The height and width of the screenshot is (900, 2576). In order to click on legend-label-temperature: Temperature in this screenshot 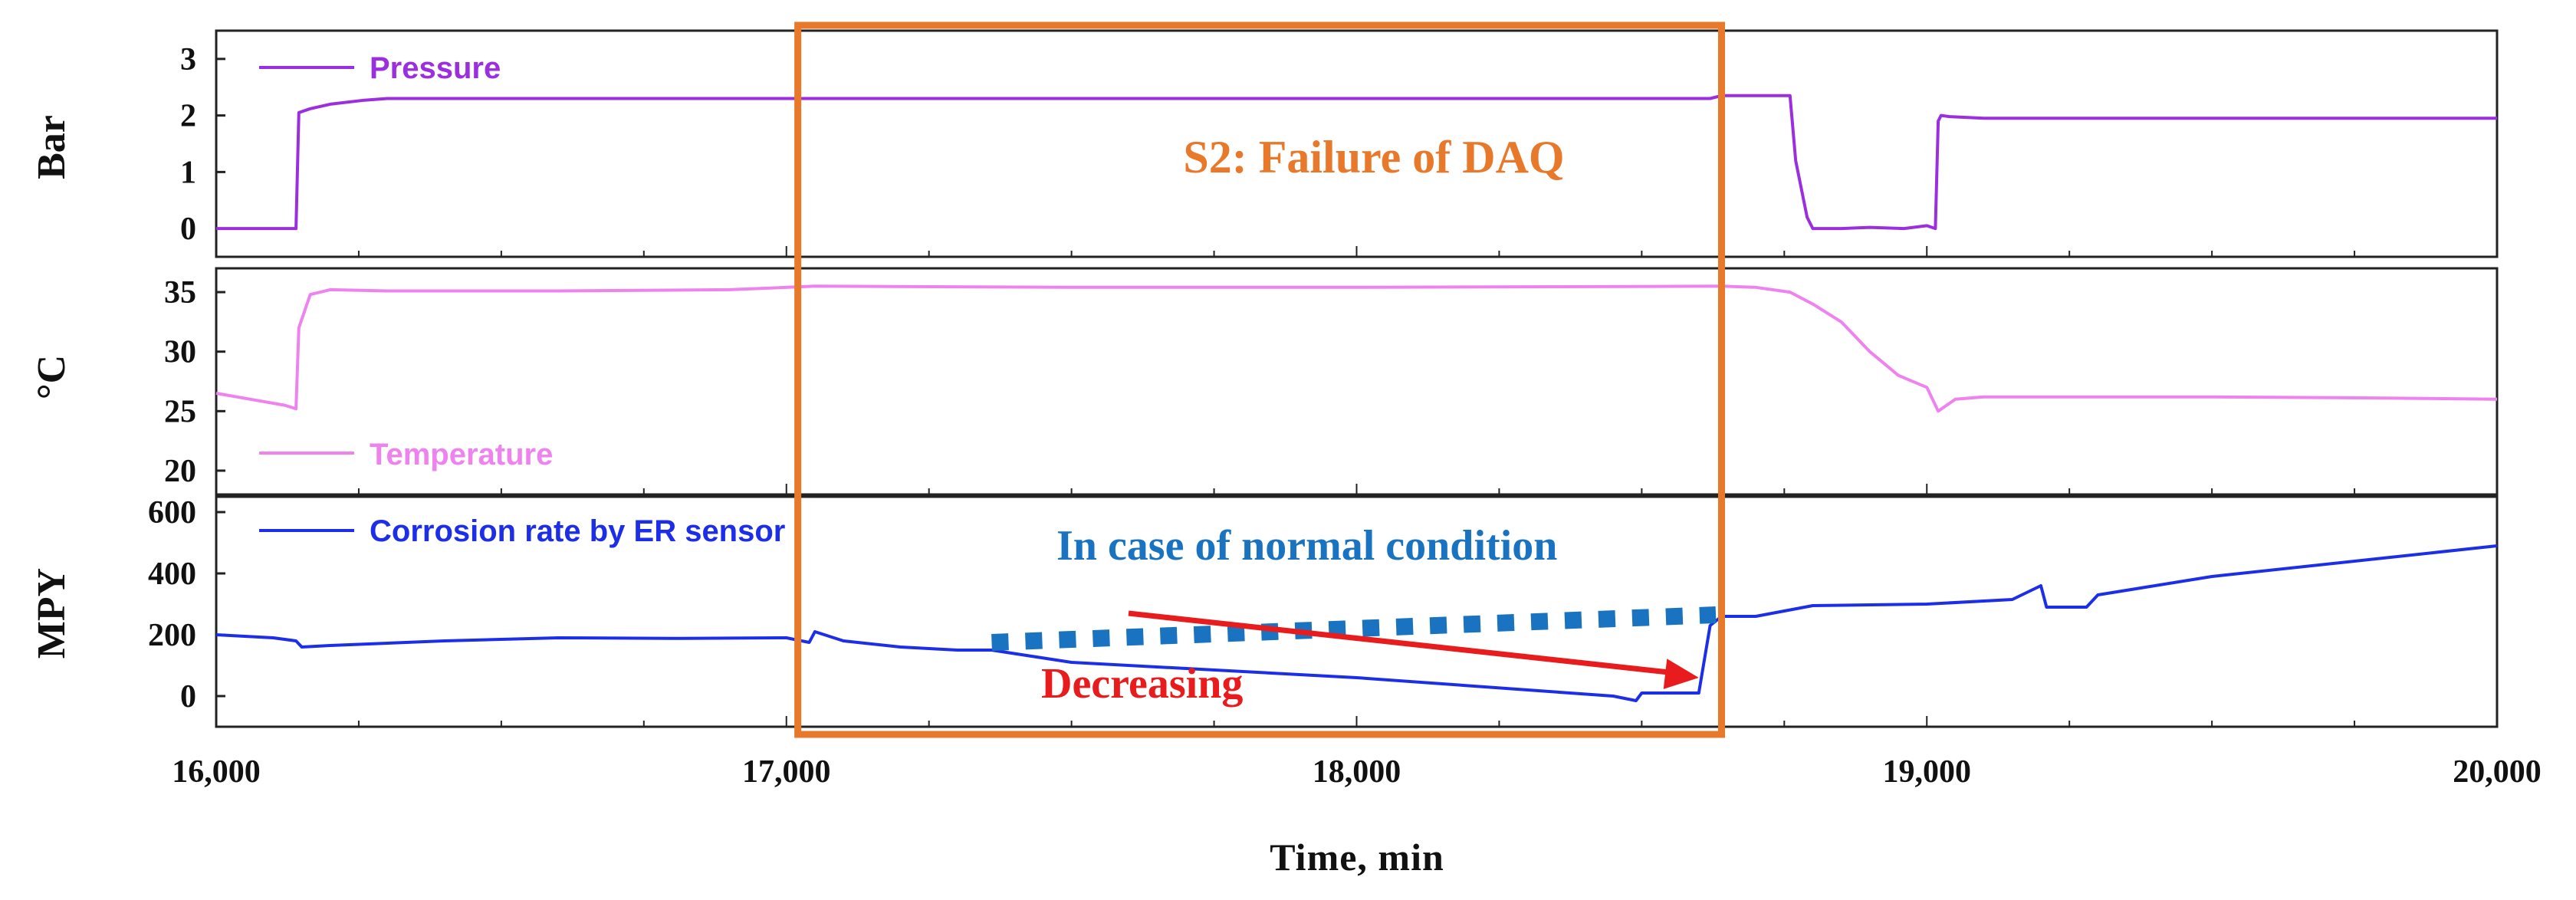, I will do `click(462, 454)`.